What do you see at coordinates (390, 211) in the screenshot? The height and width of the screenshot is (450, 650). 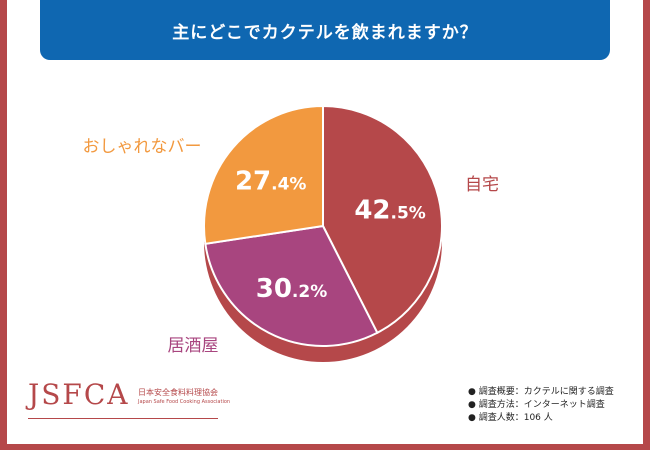 I see `pie-value-label-0: 42.5%` at bounding box center [390, 211].